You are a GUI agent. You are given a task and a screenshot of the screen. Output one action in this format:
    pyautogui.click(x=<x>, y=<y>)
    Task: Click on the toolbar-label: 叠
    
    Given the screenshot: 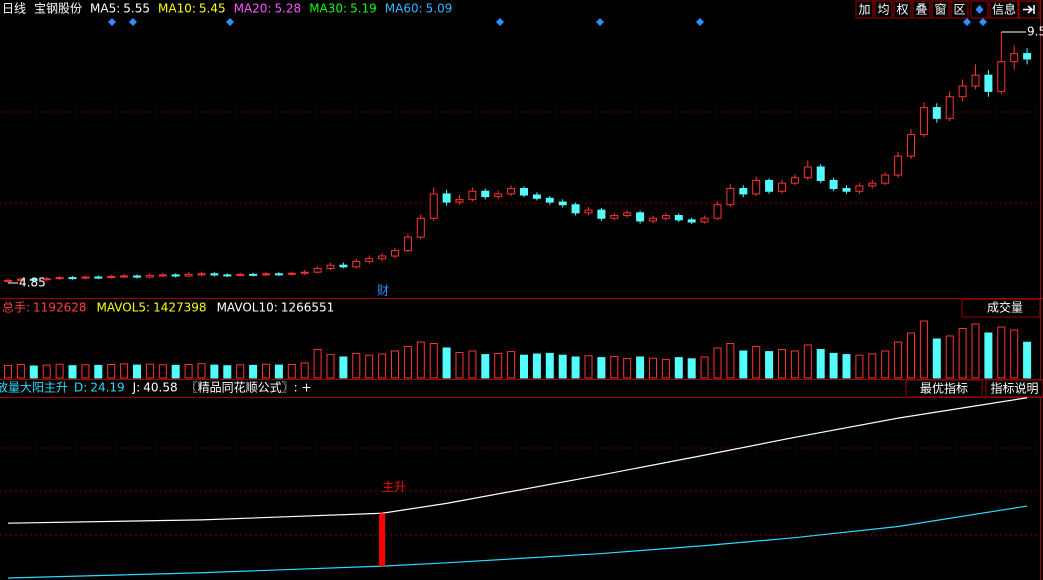 What is the action you would take?
    pyautogui.click(x=921, y=10)
    